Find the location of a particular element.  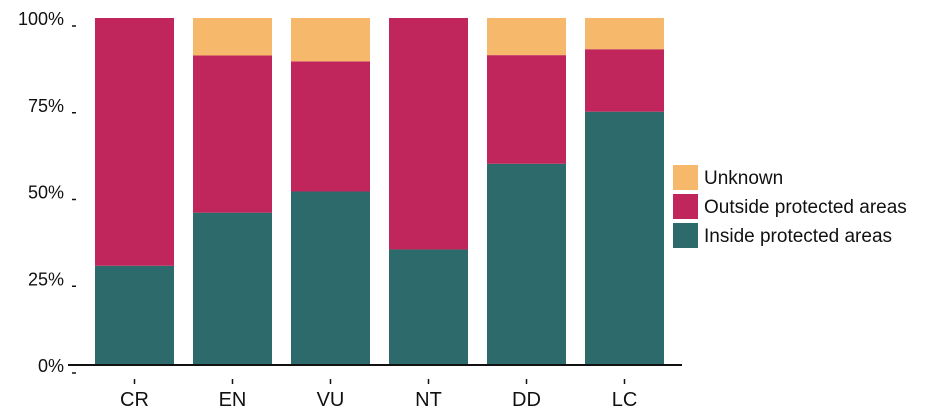

legend-label: Outside protected areas is located at coordinates (805, 207).